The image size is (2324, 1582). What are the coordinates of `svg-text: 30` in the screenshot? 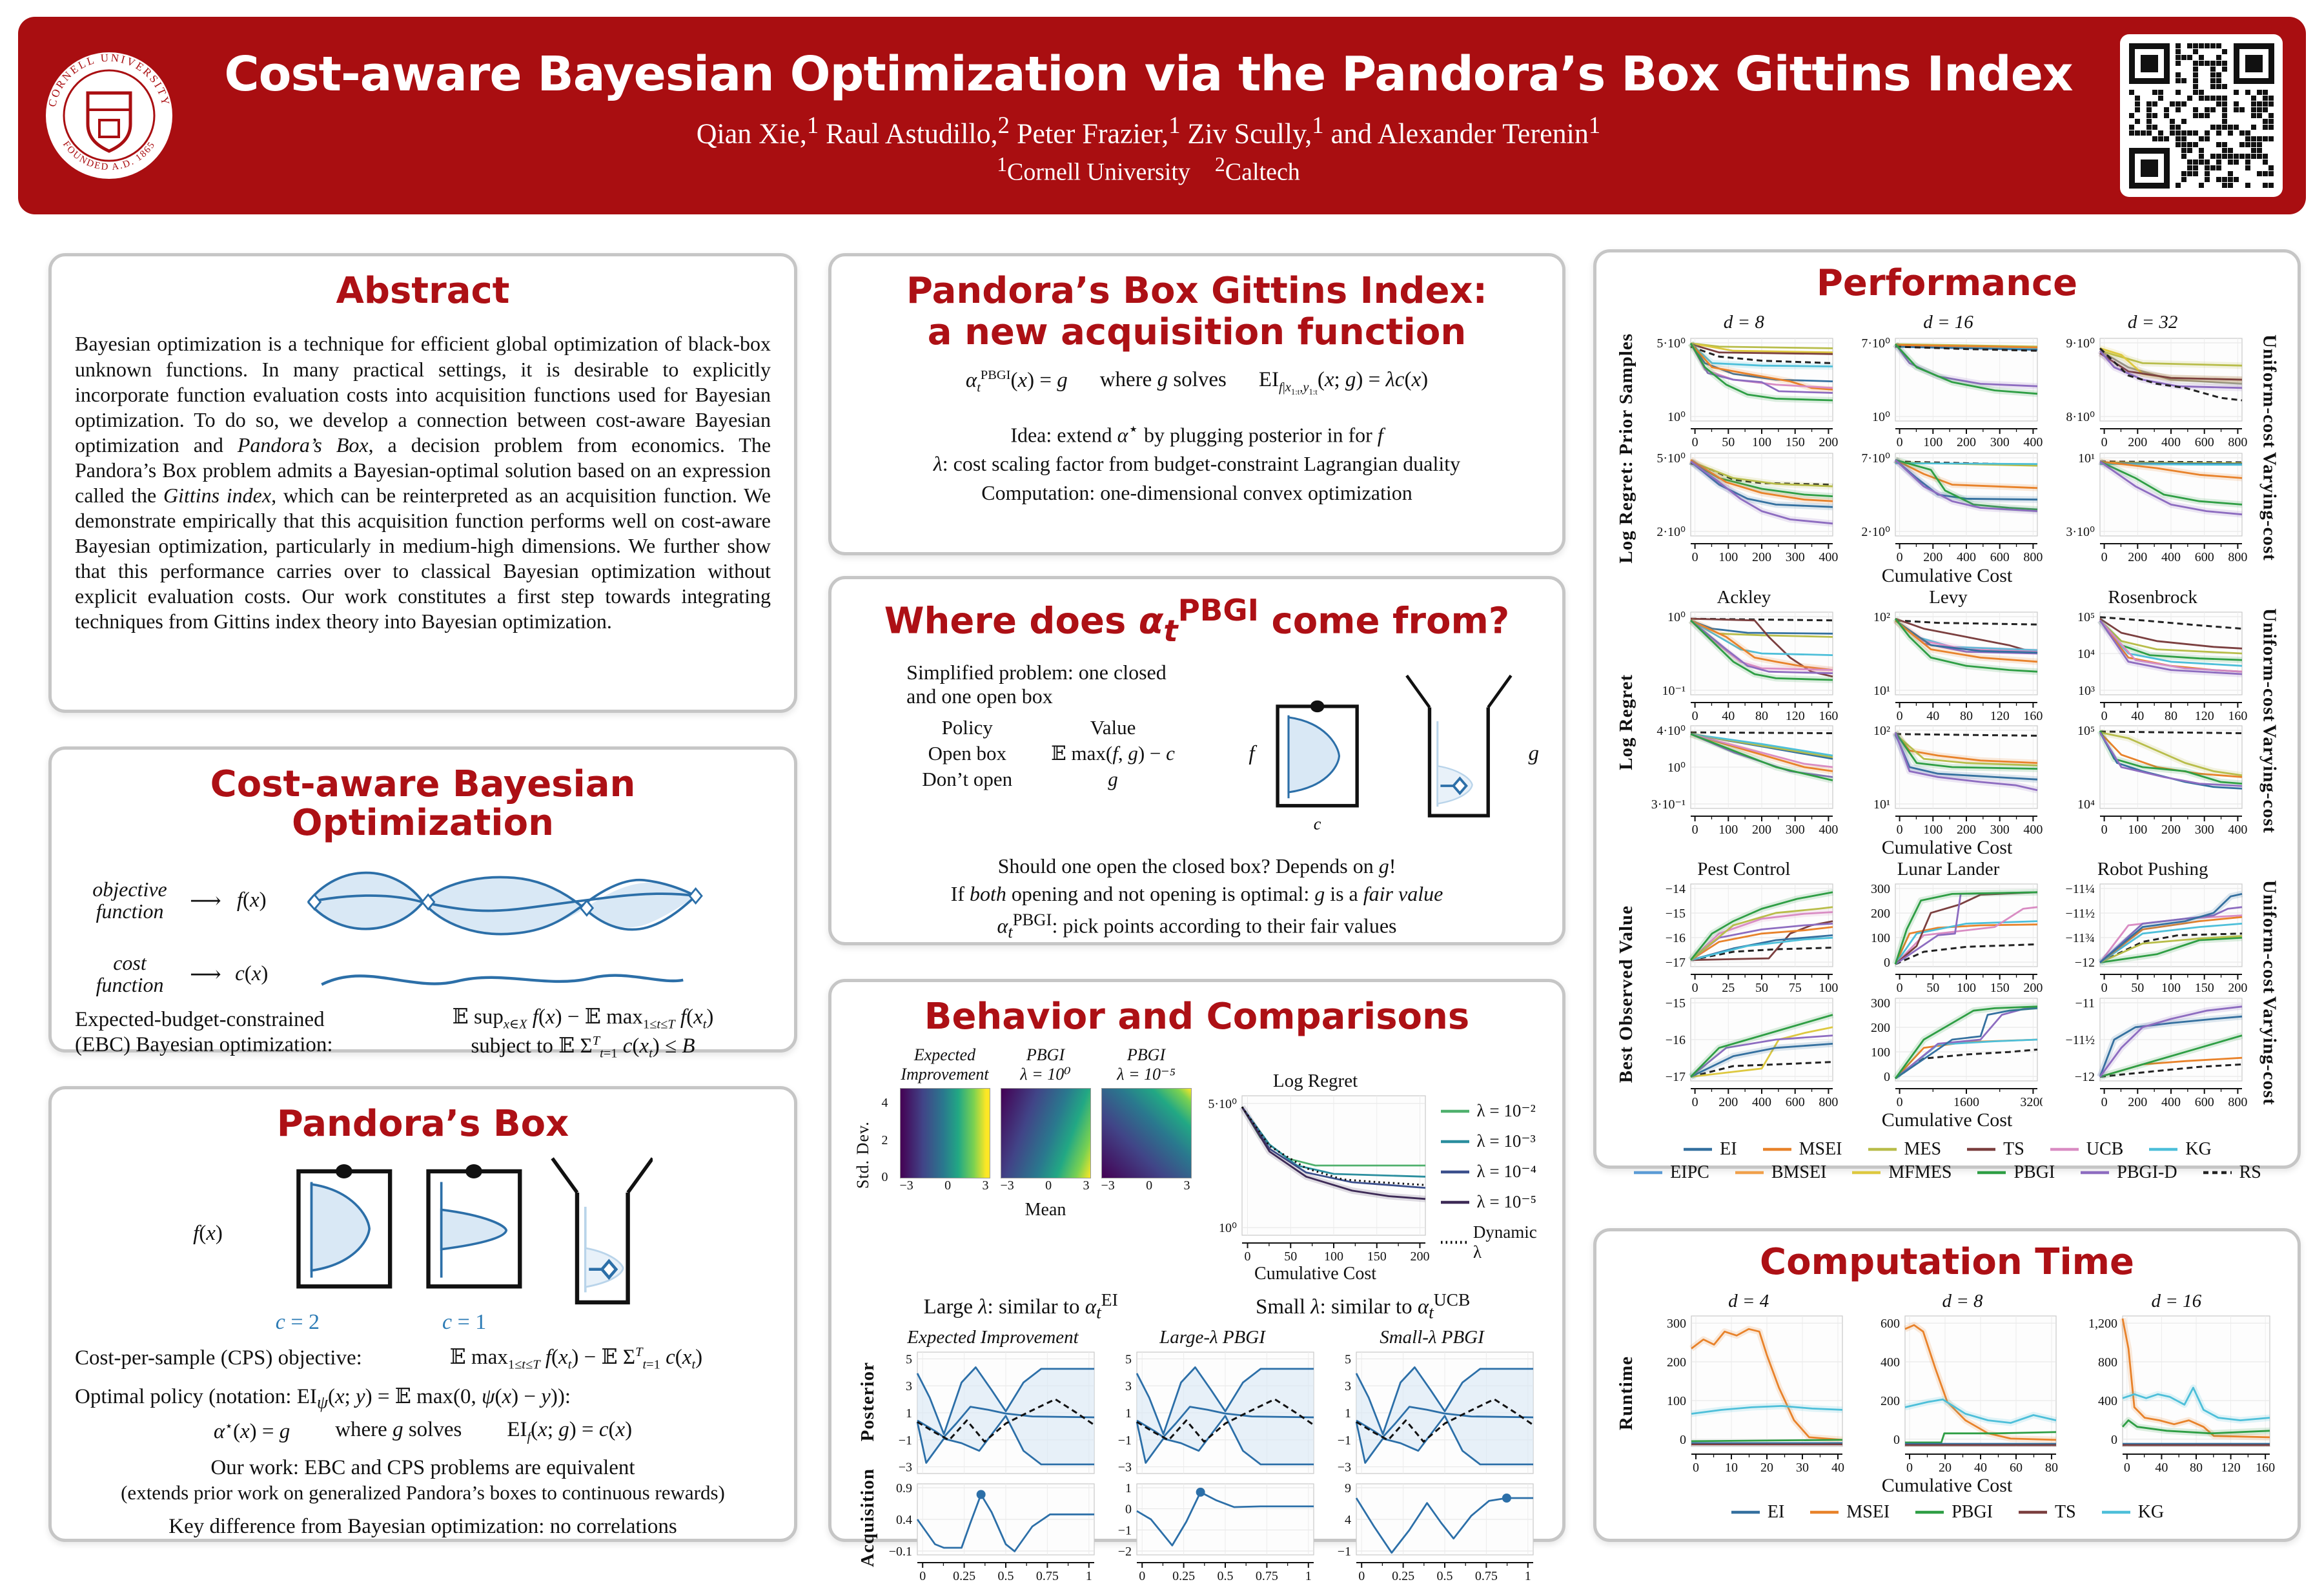 It's located at (1802, 1467).